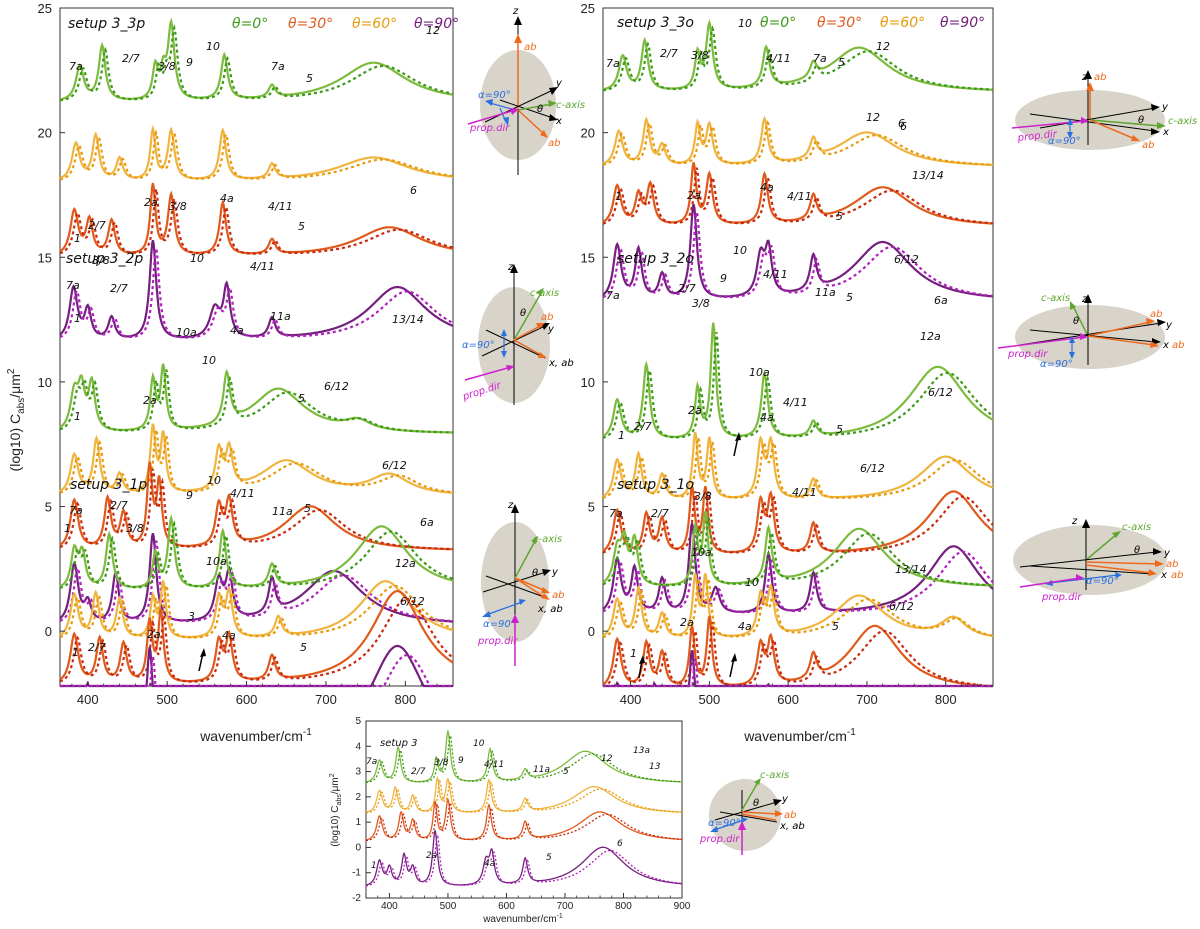 This screenshot has width=1200, height=929. I want to click on left-subtitle-2: setup 3_2p, so click(104, 259).